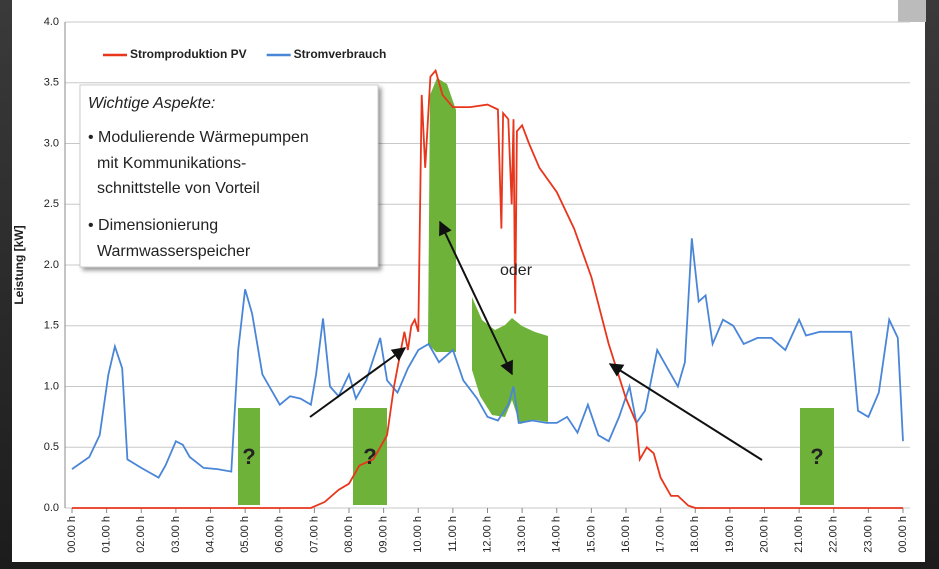  Describe the element at coordinates (107, 534) in the screenshot. I see `x-tick-label: 01.00 h` at that location.